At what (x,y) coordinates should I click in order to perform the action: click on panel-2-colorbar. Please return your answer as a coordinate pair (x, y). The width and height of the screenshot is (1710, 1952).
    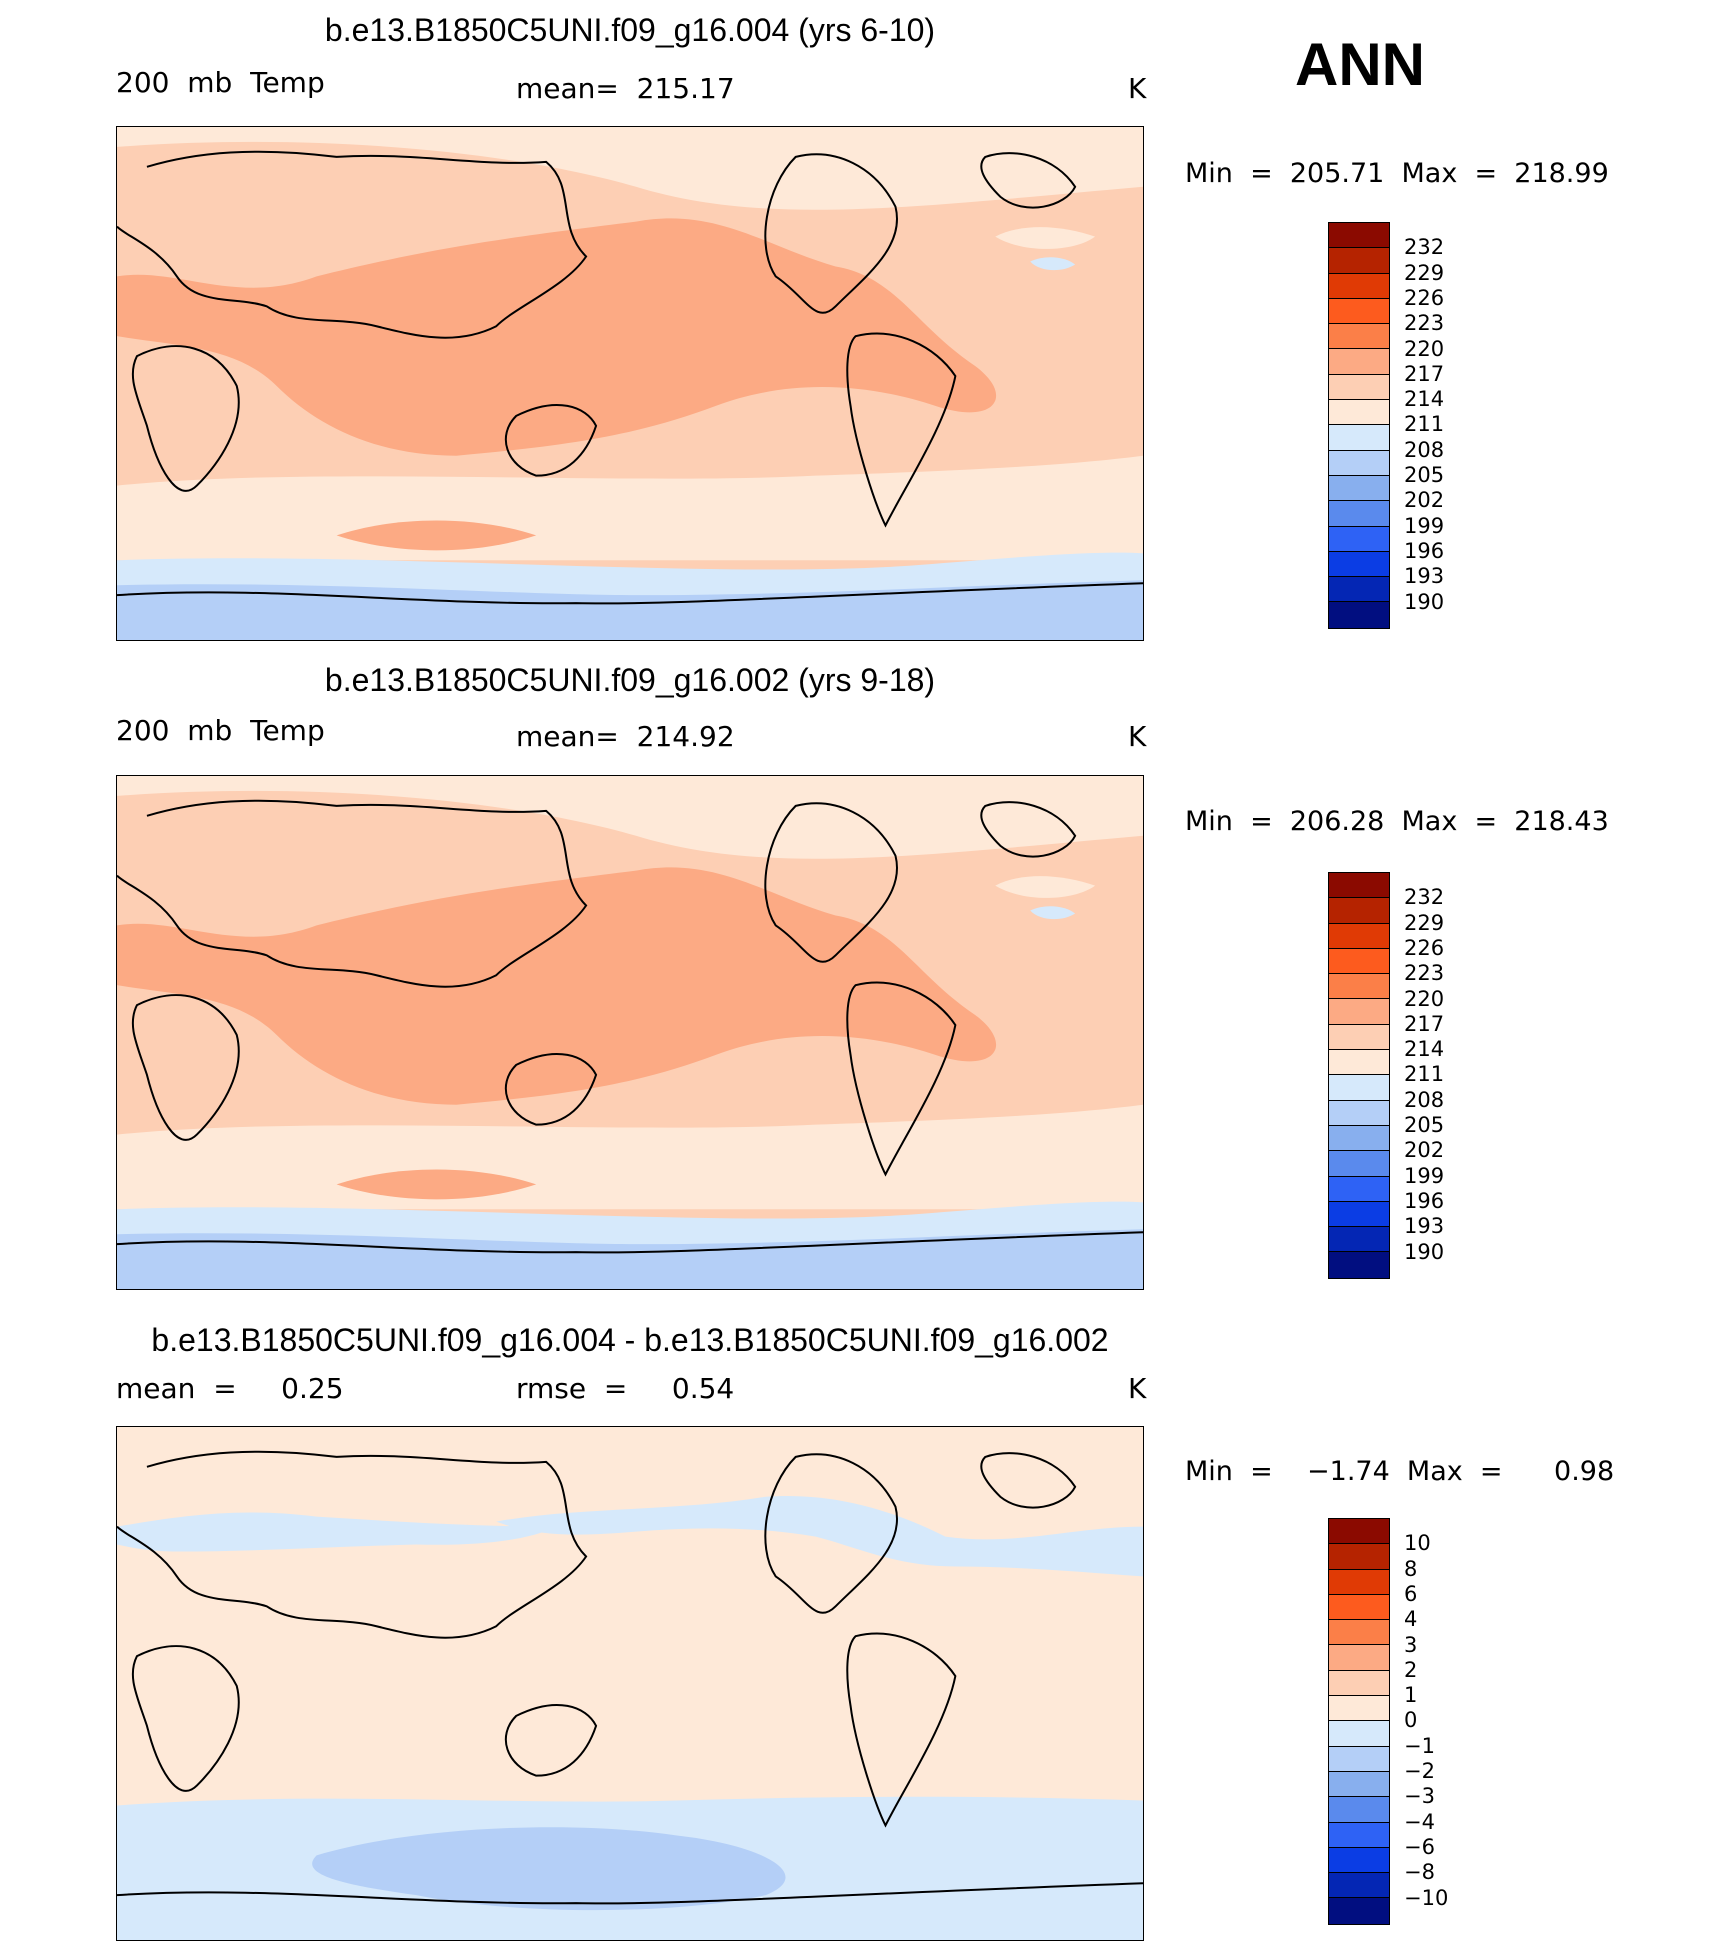
    Looking at the image, I should click on (1359, 1075).